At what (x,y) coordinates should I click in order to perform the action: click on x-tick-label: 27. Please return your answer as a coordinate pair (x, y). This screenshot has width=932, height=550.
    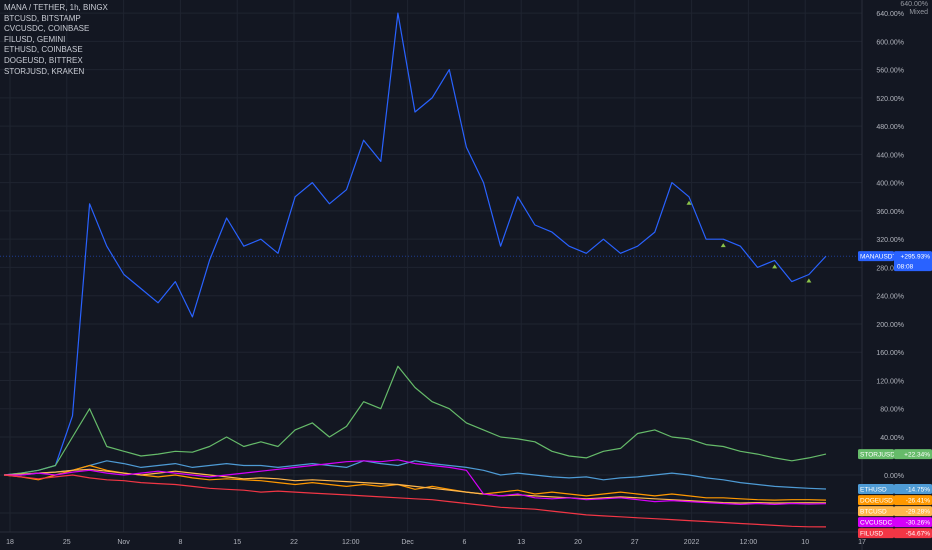
    Looking at the image, I should click on (635, 542).